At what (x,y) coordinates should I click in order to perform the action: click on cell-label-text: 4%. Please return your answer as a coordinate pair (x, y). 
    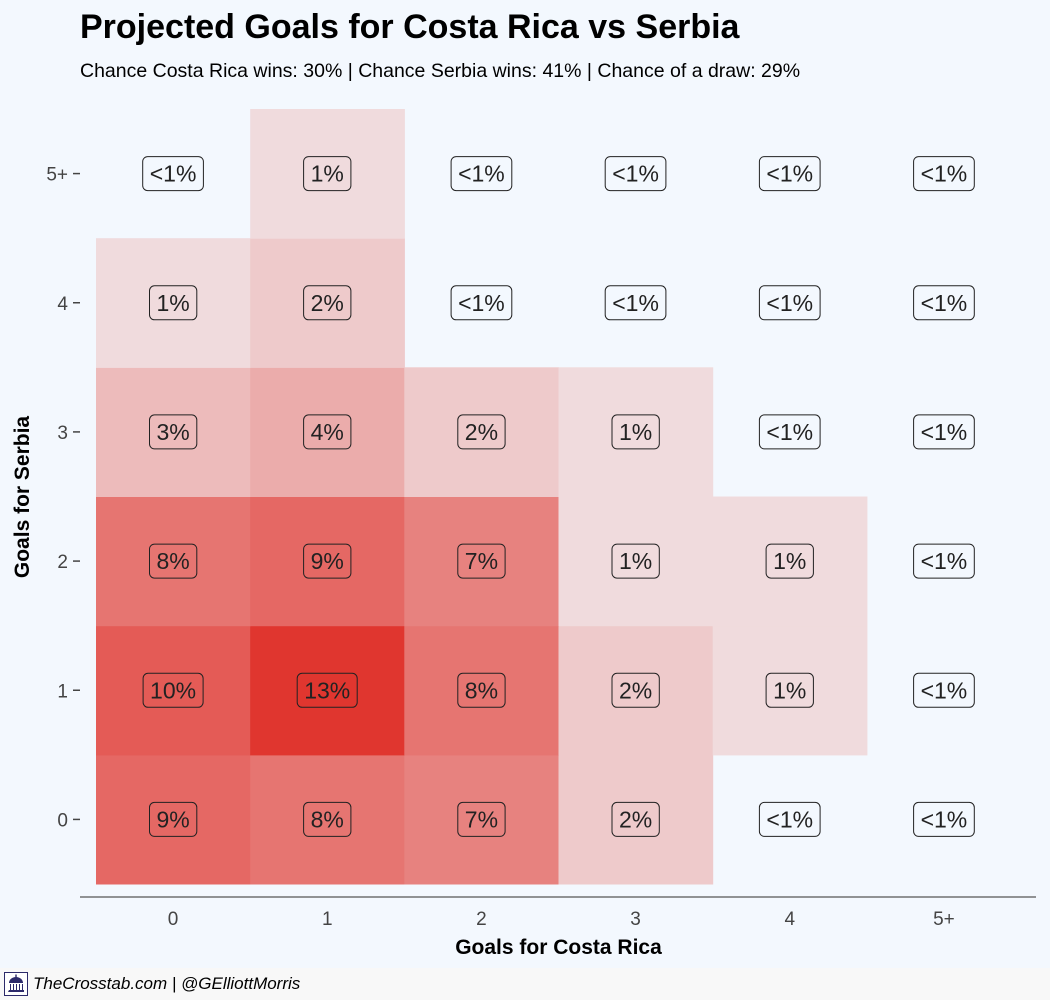
    Looking at the image, I should click on (327, 432).